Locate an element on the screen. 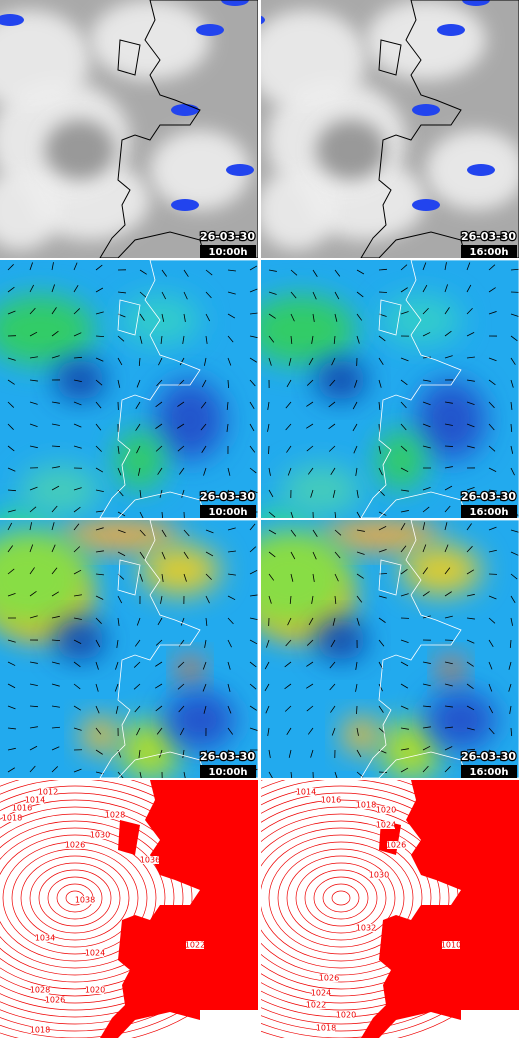 This screenshot has height=1040, width=520. precip is located at coordinates (476, 3).